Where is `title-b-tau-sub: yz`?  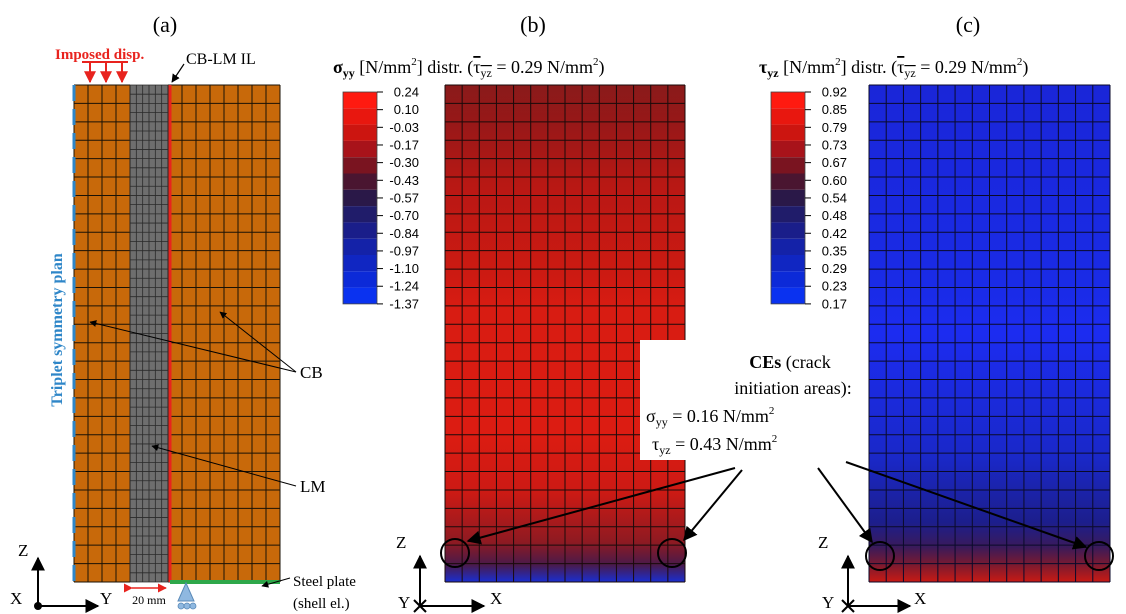
title-b-tau-sub: yz is located at coordinates (486, 73).